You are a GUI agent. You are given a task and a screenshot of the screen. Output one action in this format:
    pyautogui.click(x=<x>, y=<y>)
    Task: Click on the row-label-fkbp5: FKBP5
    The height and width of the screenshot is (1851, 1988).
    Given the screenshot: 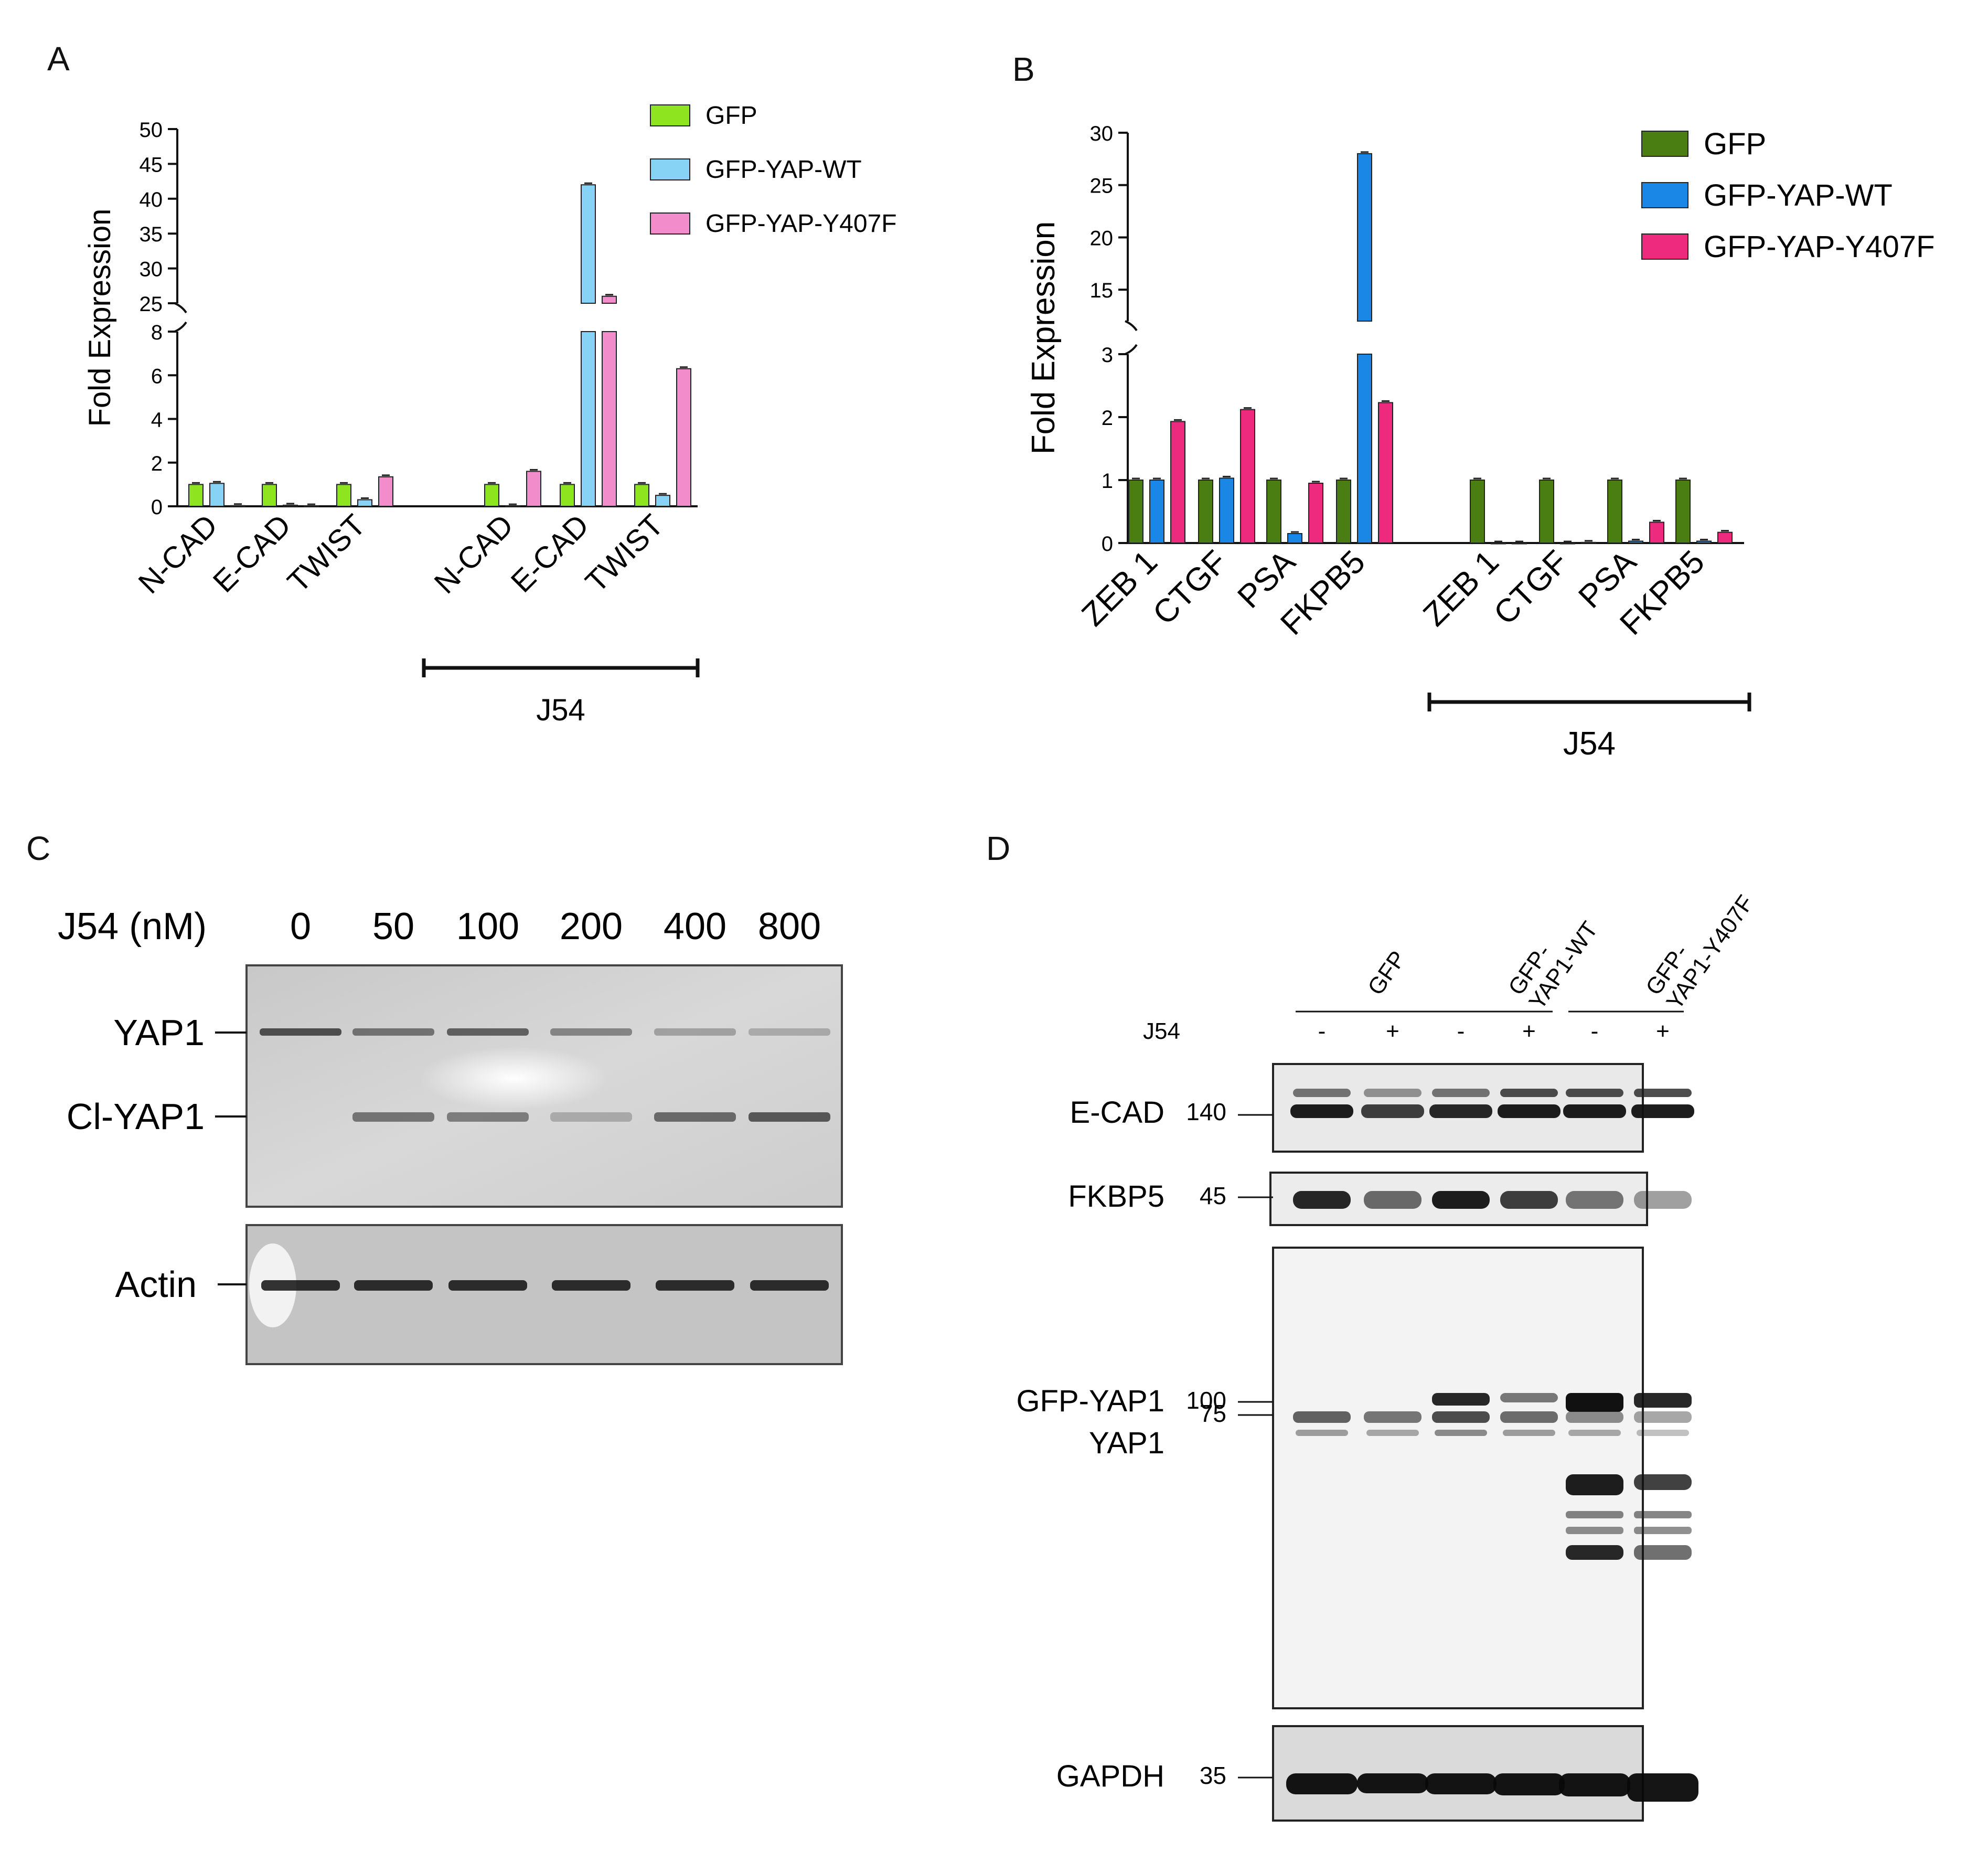 What is the action you would take?
    pyautogui.click(x=1116, y=1196)
    